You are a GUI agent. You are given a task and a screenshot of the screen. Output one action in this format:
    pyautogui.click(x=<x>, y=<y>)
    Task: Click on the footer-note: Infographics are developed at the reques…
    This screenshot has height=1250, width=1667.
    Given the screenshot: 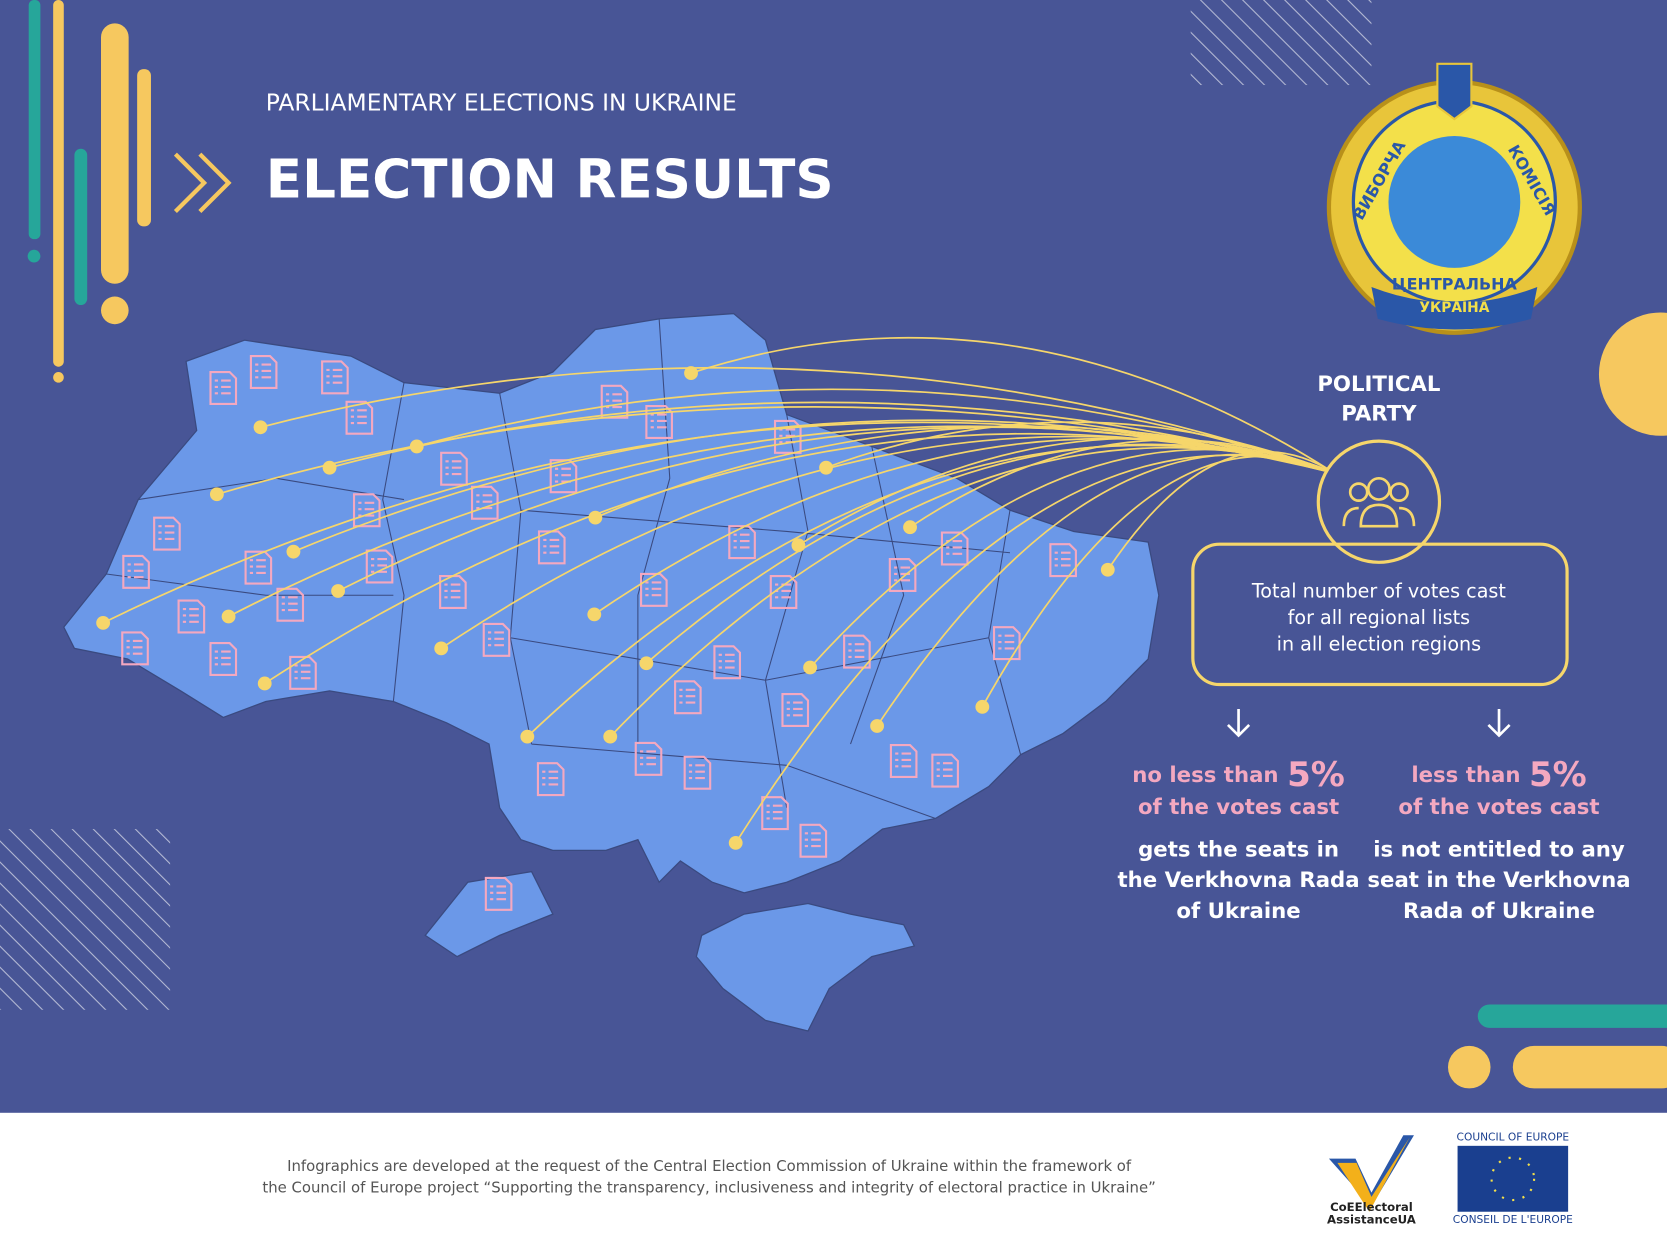 What is the action you would take?
    pyautogui.click(x=709, y=1166)
    